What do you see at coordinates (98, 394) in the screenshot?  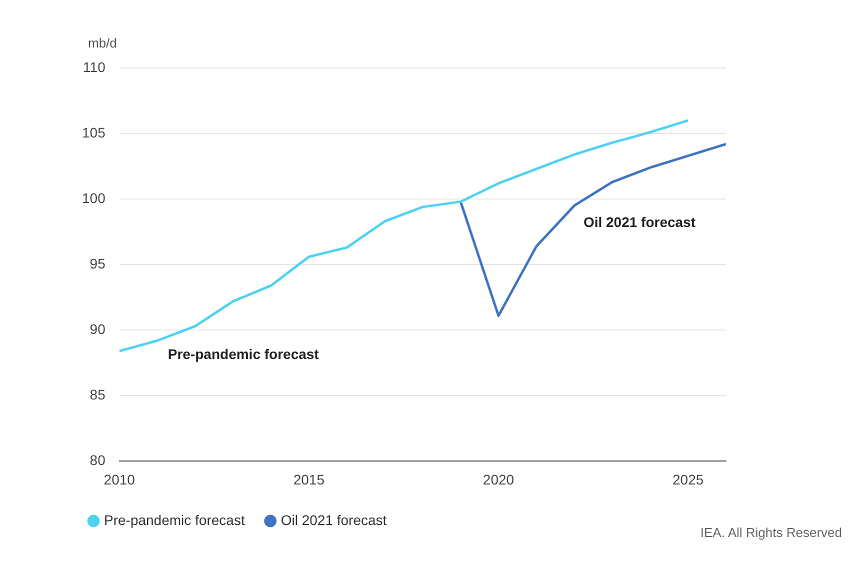 I see `y-tick-label: 85` at bounding box center [98, 394].